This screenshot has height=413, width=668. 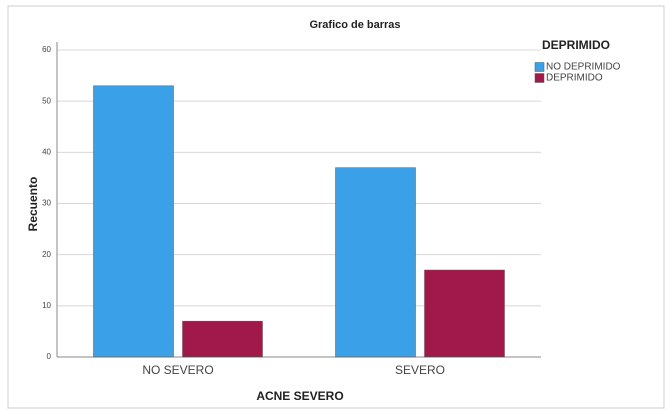 What do you see at coordinates (46, 305) in the screenshot?
I see `y-tick-label: 10` at bounding box center [46, 305].